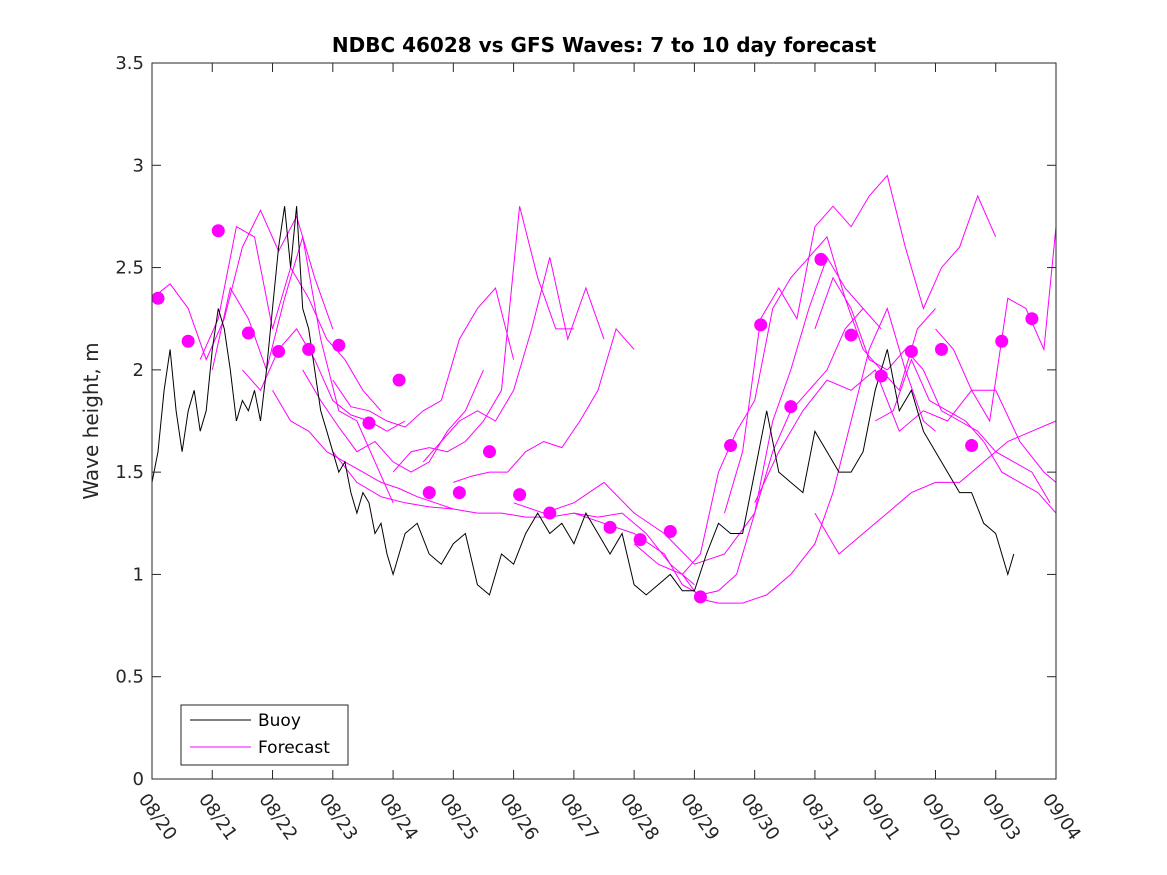 This screenshot has width=1167, height=875. I want to click on legend-buoy-label: Buoy, so click(279, 721).